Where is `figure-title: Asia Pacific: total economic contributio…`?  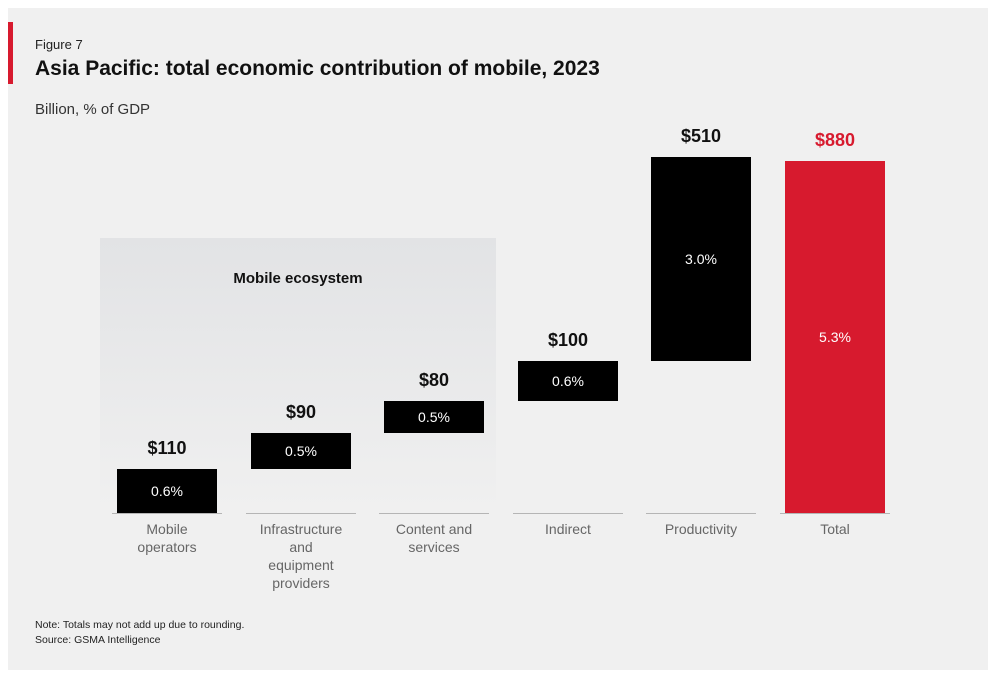
figure-title: Asia Pacific: total economic contributio… is located at coordinates (317, 68).